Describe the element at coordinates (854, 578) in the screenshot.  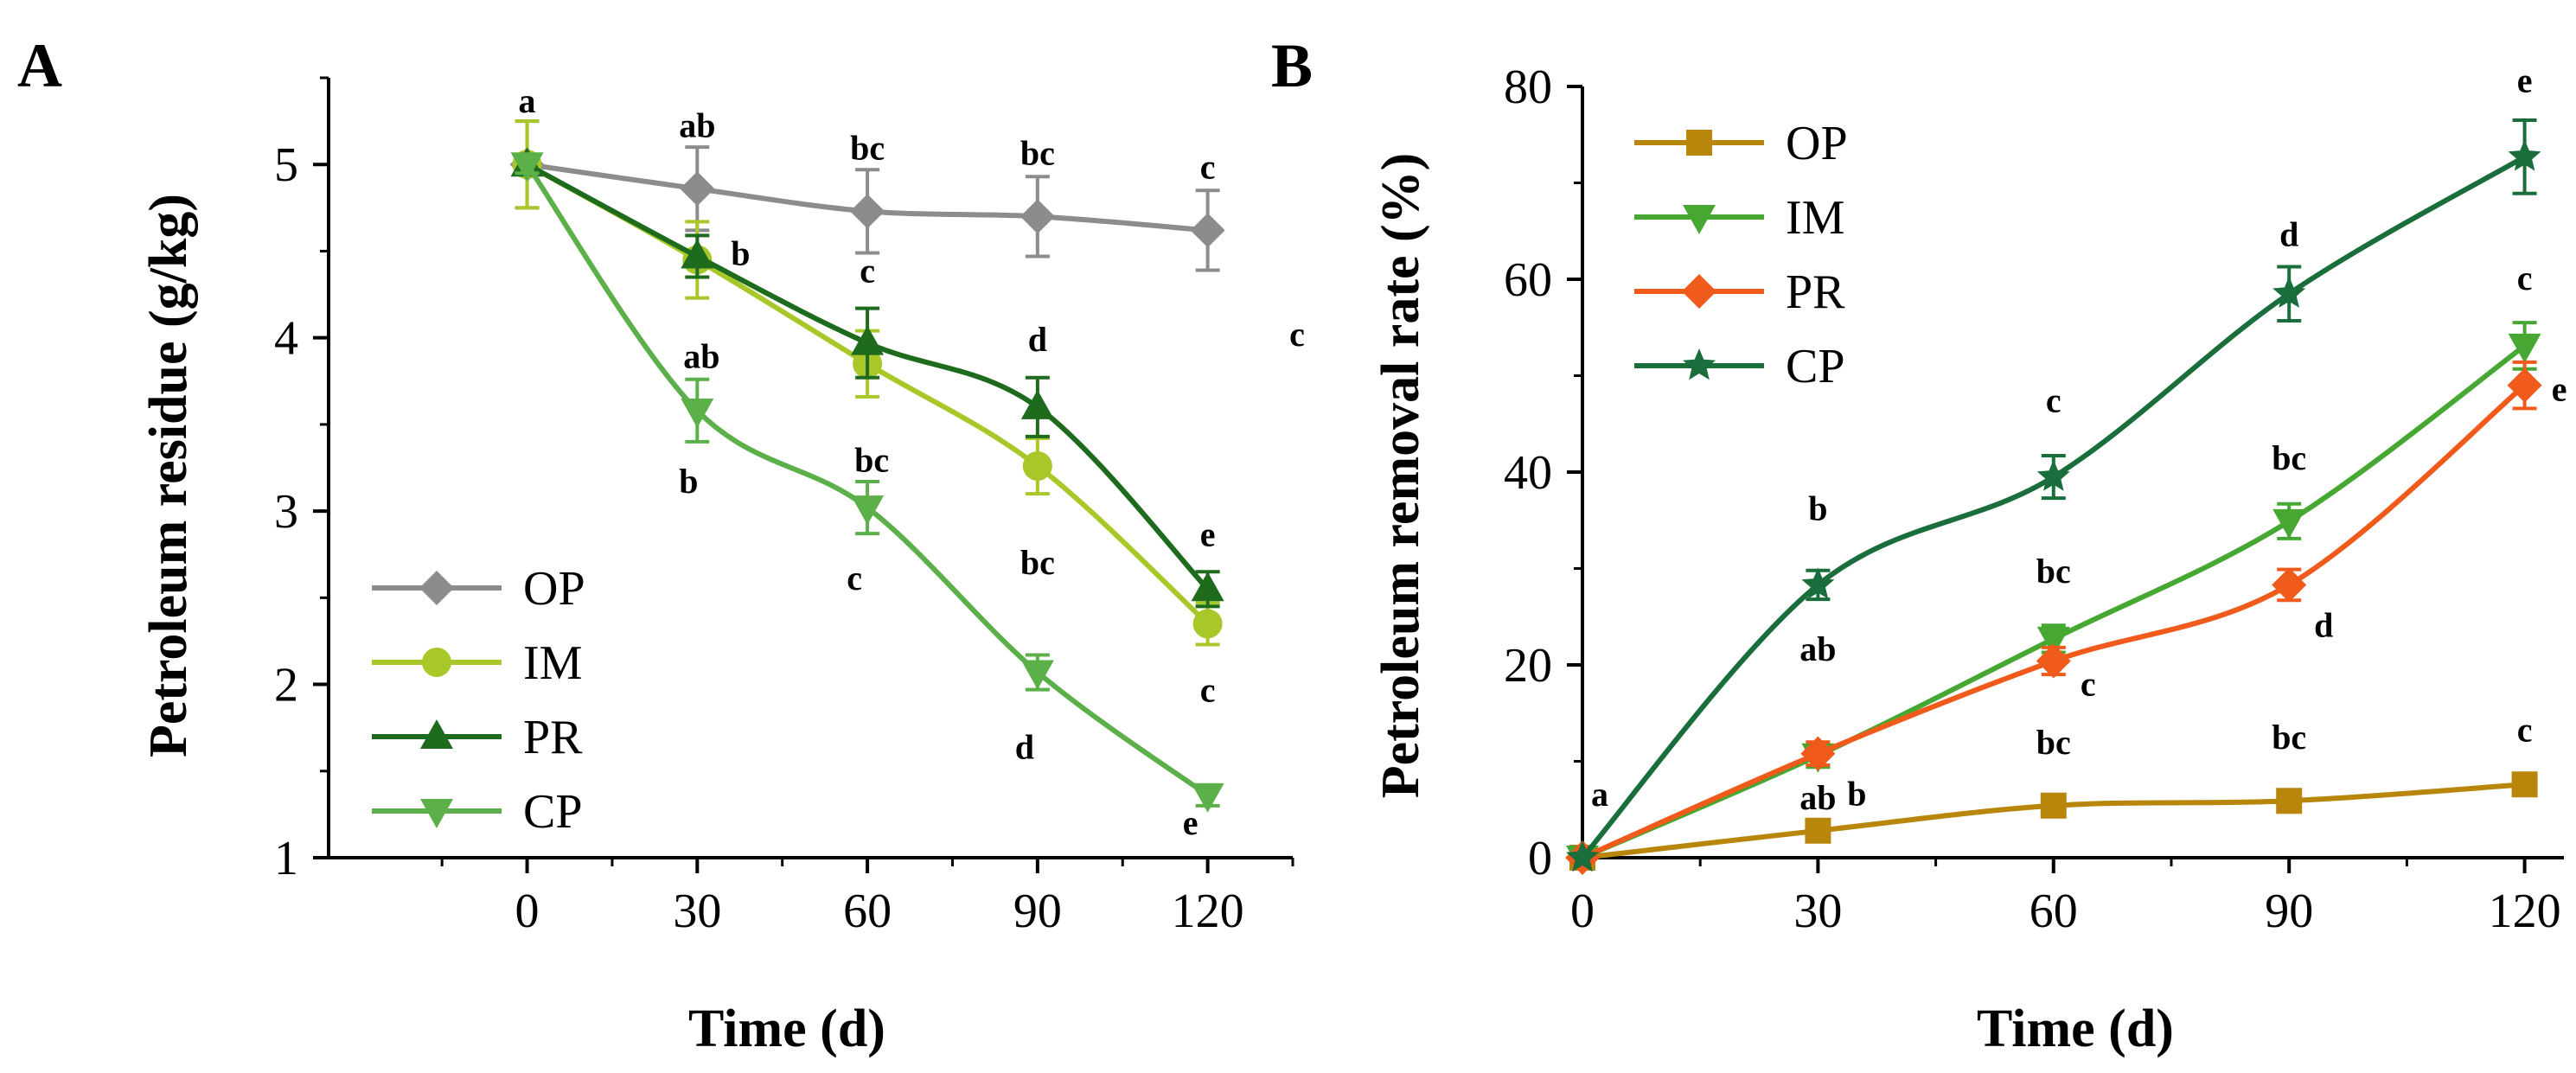
I see `panel-a-series-cp-significance-label: c` at that location.